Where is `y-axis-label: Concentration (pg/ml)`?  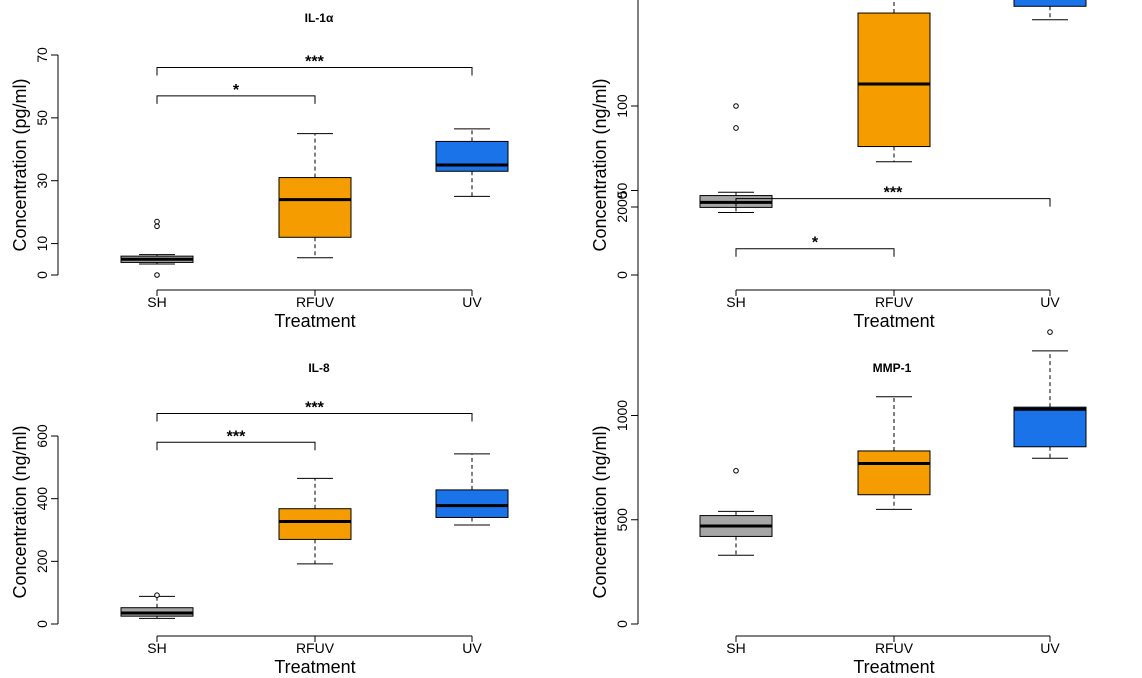 y-axis-label: Concentration (pg/ml) is located at coordinates (20, 164).